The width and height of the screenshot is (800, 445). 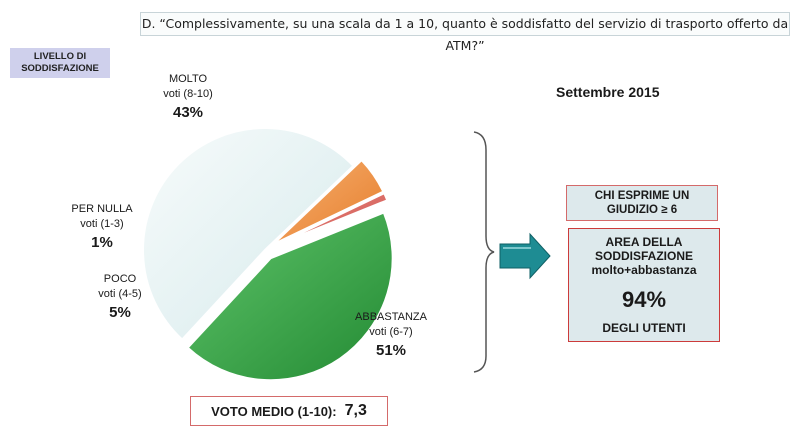 What do you see at coordinates (274, 411) in the screenshot?
I see `average-vote-label: VOTO MEDIO (1-10):` at bounding box center [274, 411].